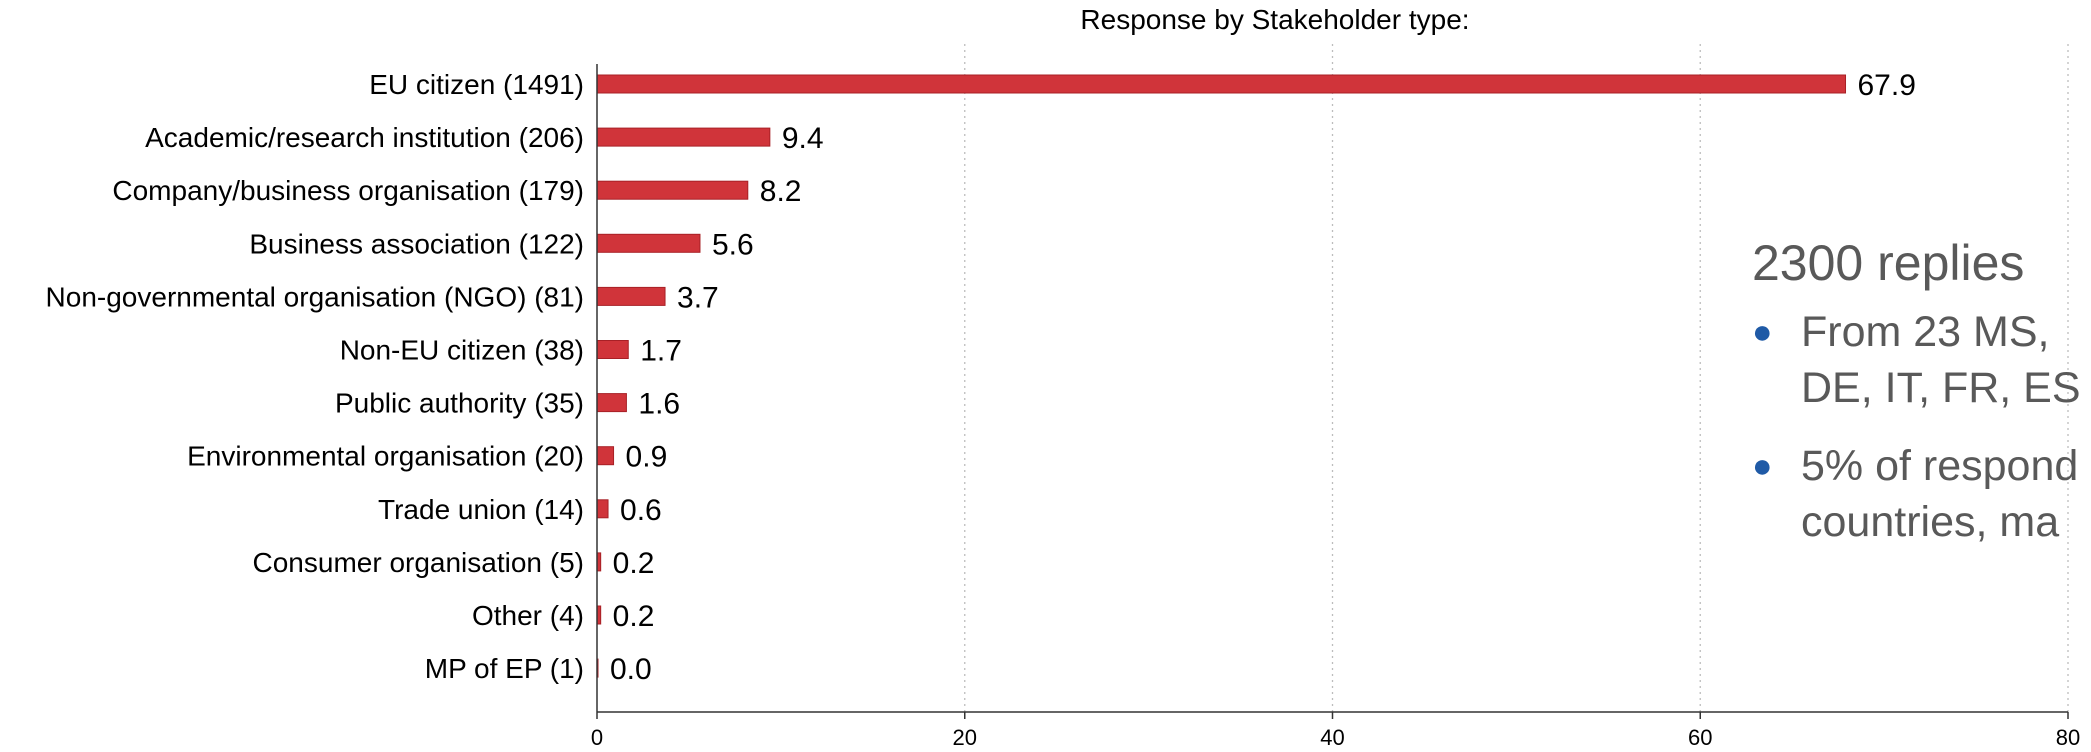  What do you see at coordinates (481, 509) in the screenshot?
I see `category-label: Trade union (14)` at bounding box center [481, 509].